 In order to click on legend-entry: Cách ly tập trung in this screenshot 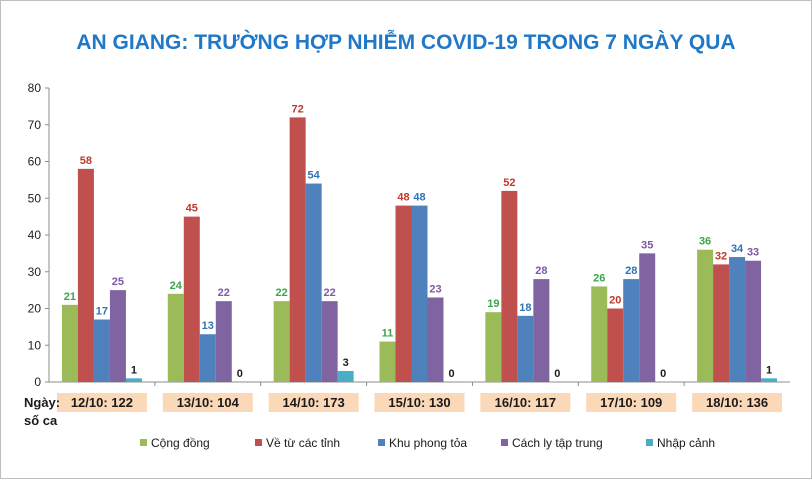, I will do `click(557, 443)`.